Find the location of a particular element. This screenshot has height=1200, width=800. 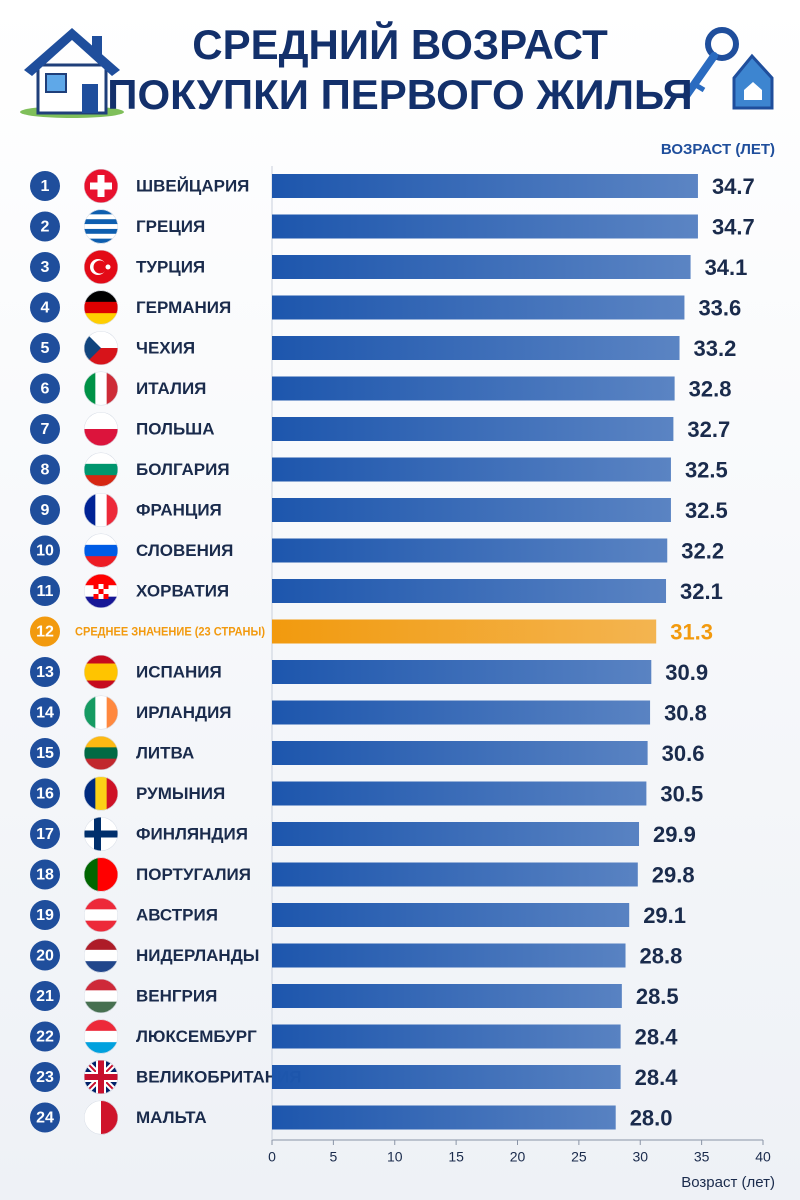

category-label: НИДЕРЛАНДЫ is located at coordinates (197, 955).